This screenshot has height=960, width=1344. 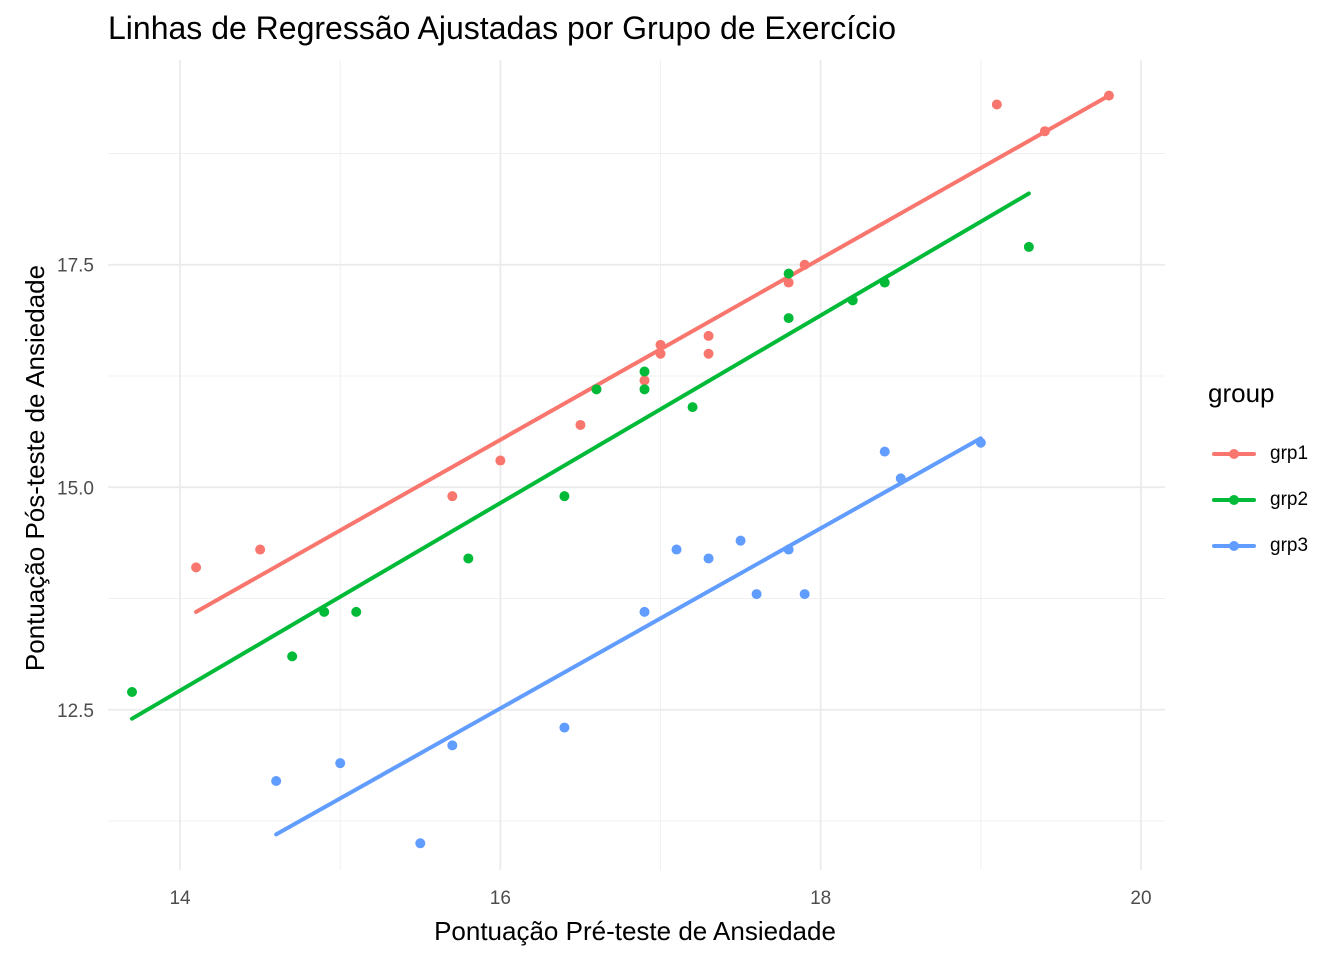 I want to click on x-tick-label: 16, so click(x=500, y=898).